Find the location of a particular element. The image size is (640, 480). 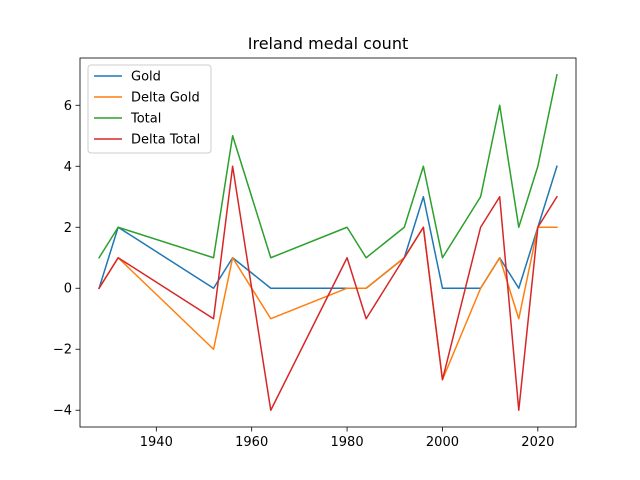

x-tick-label: 2000 is located at coordinates (442, 442).